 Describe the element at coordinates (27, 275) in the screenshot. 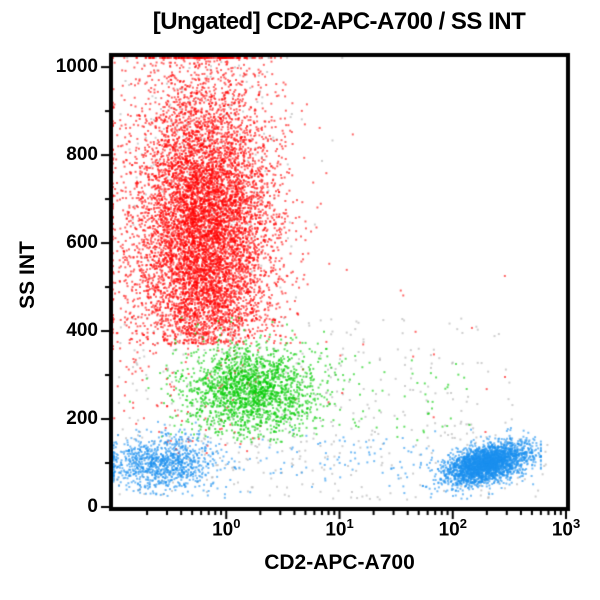

I see `y-axis-label: SS INT` at that location.